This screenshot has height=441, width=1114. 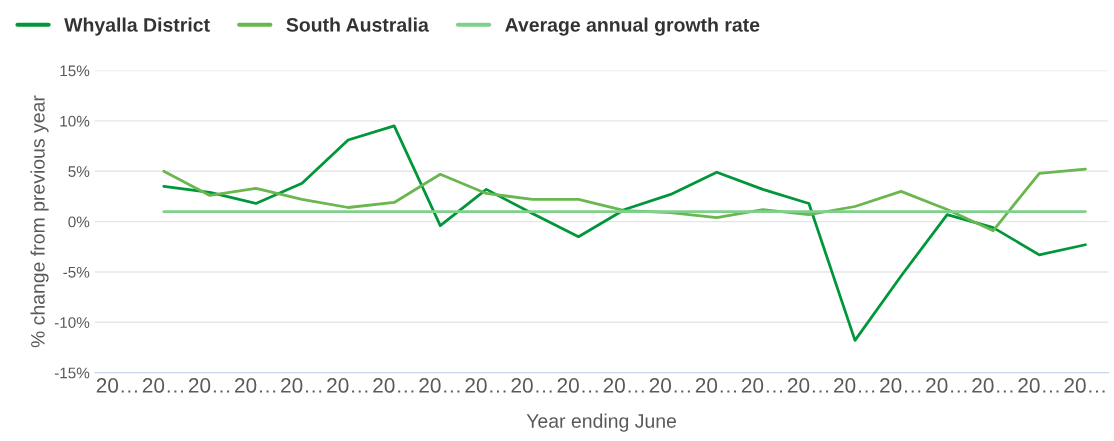 I want to click on y-tick-label: -5%, so click(x=76, y=272).